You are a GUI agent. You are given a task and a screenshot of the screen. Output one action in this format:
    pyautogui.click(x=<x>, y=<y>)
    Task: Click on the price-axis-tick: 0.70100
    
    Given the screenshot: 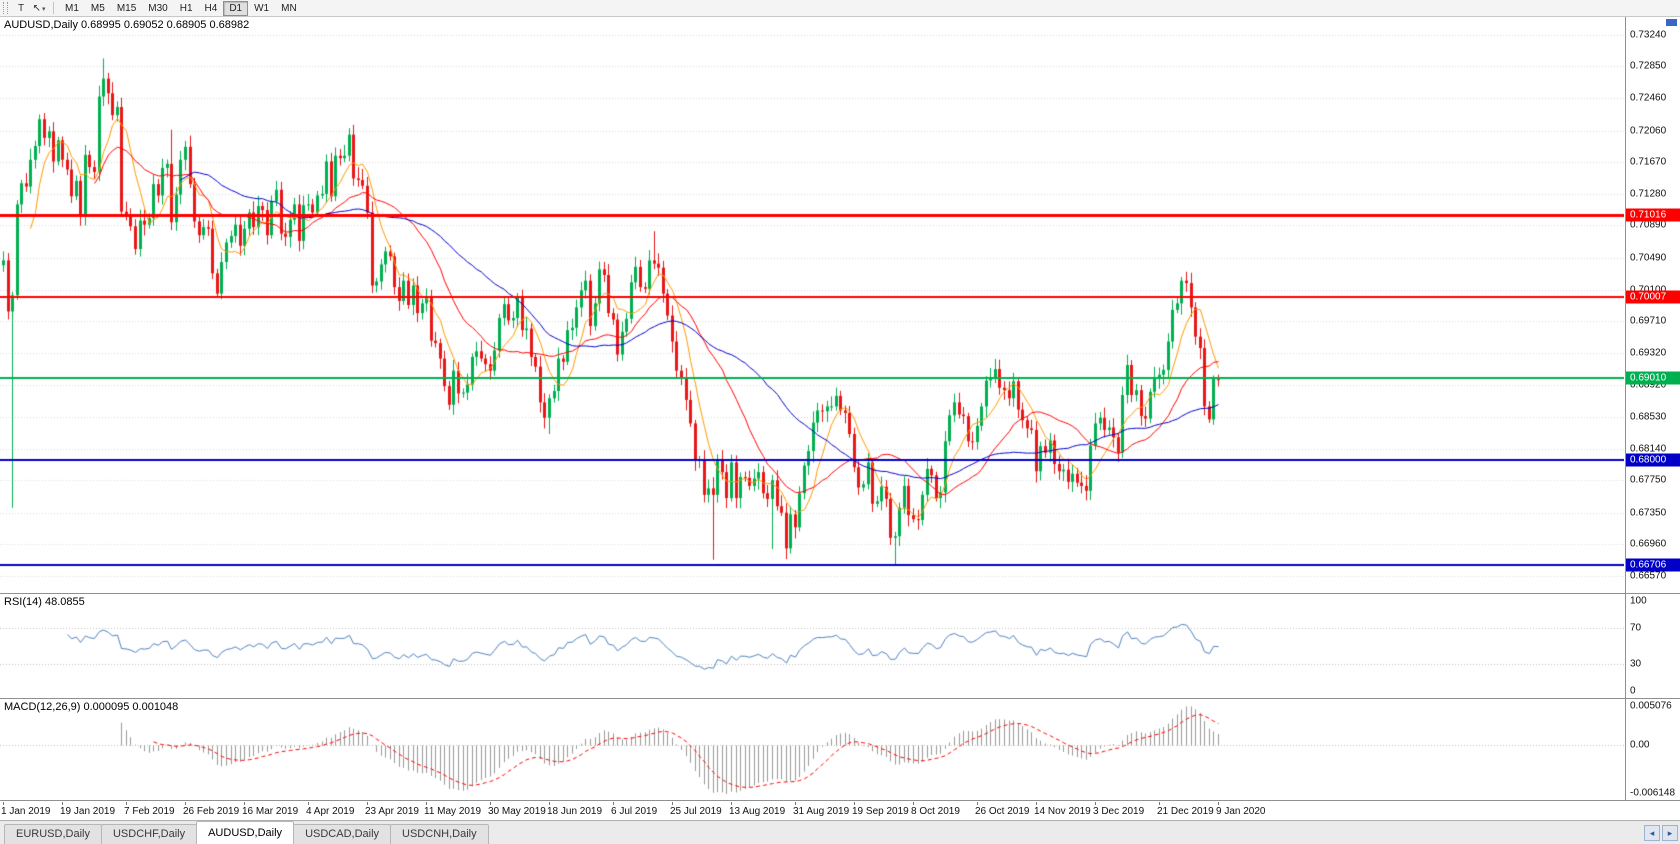 What is the action you would take?
    pyautogui.click(x=1648, y=290)
    